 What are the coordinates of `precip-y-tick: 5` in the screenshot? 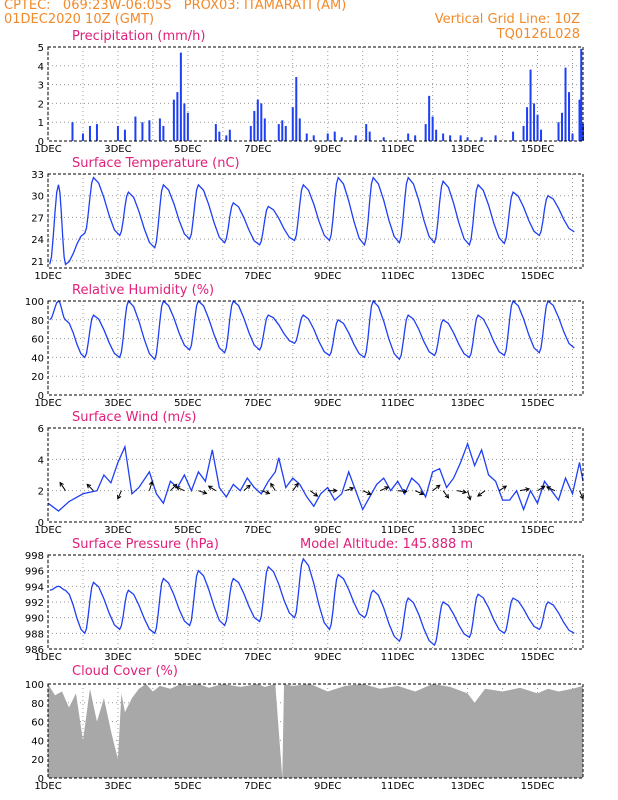 It's located at (41, 48).